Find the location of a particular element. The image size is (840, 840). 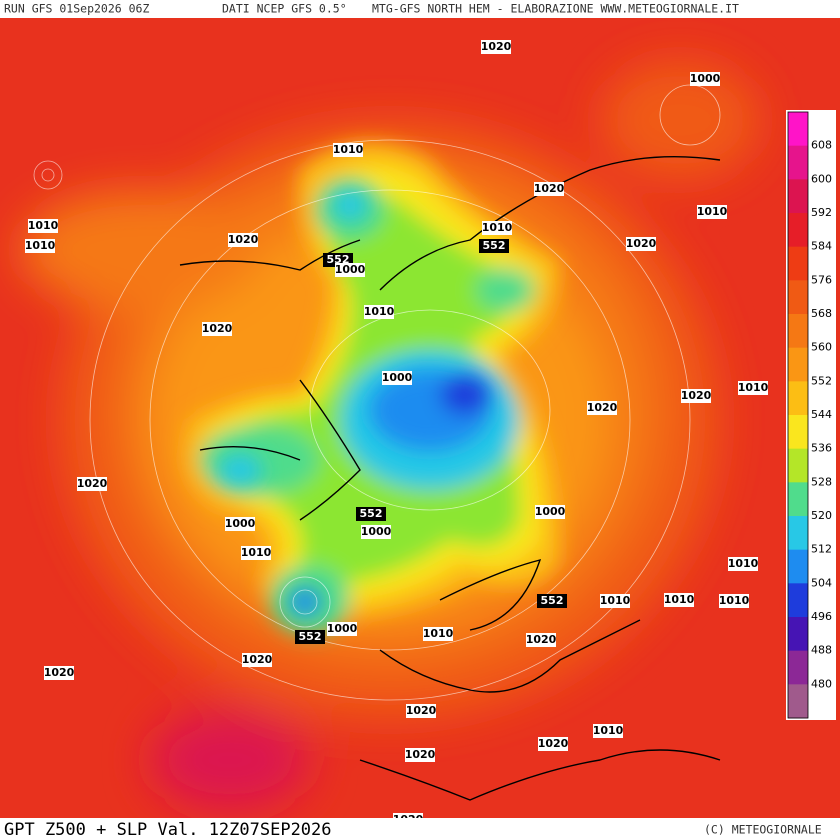

legend-label: 608 is located at coordinates (821, 145).